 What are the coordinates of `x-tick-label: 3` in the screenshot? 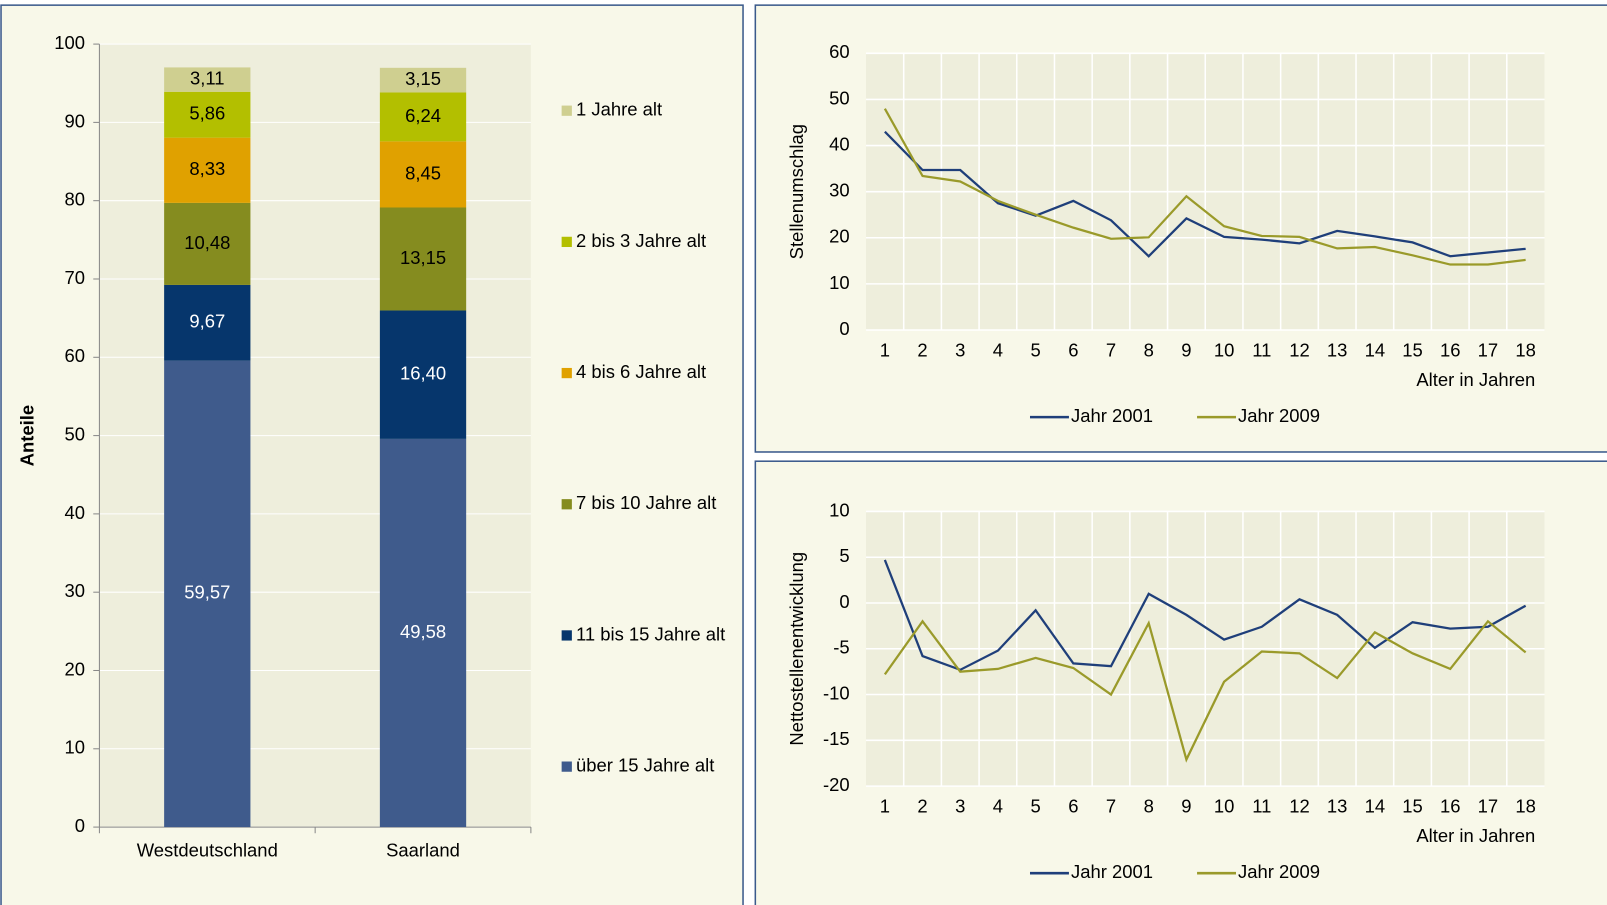 It's located at (960, 349).